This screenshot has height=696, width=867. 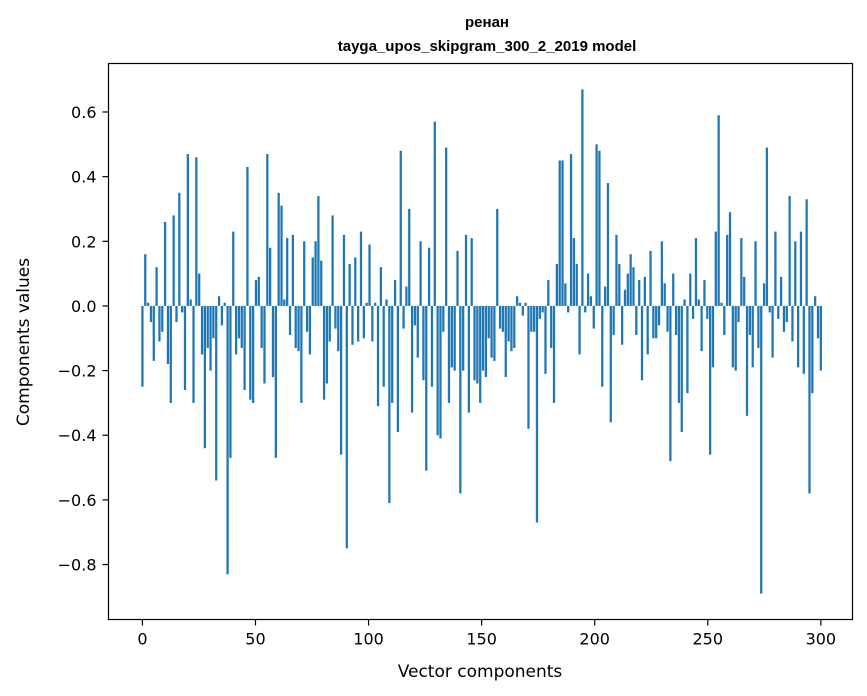 I want to click on chart-title-line2: tayga_upos_skipgram_300_2_2019 model, so click(x=487, y=46).